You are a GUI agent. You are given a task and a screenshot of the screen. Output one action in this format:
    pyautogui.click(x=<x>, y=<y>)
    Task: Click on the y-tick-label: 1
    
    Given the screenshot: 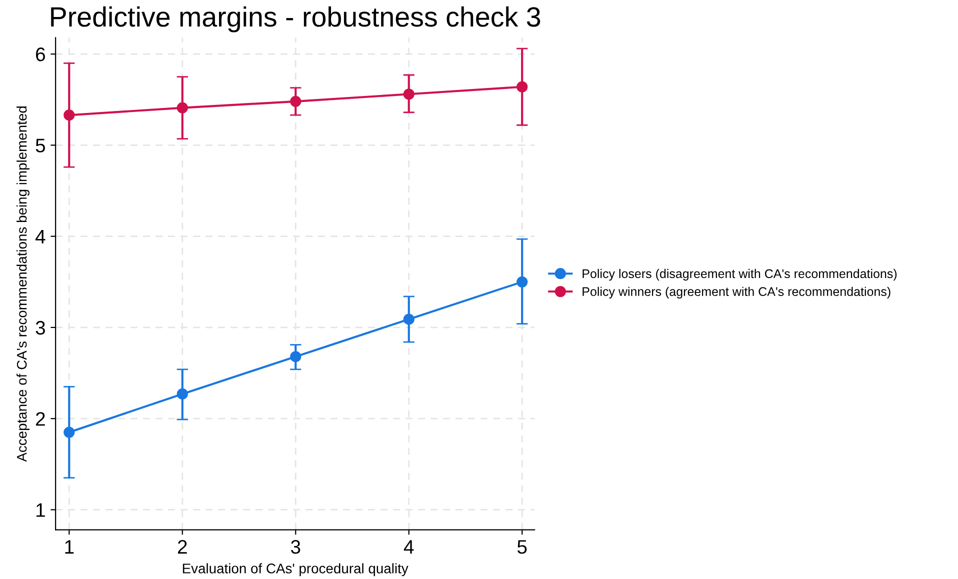 What is the action you would take?
    pyautogui.click(x=40, y=510)
    